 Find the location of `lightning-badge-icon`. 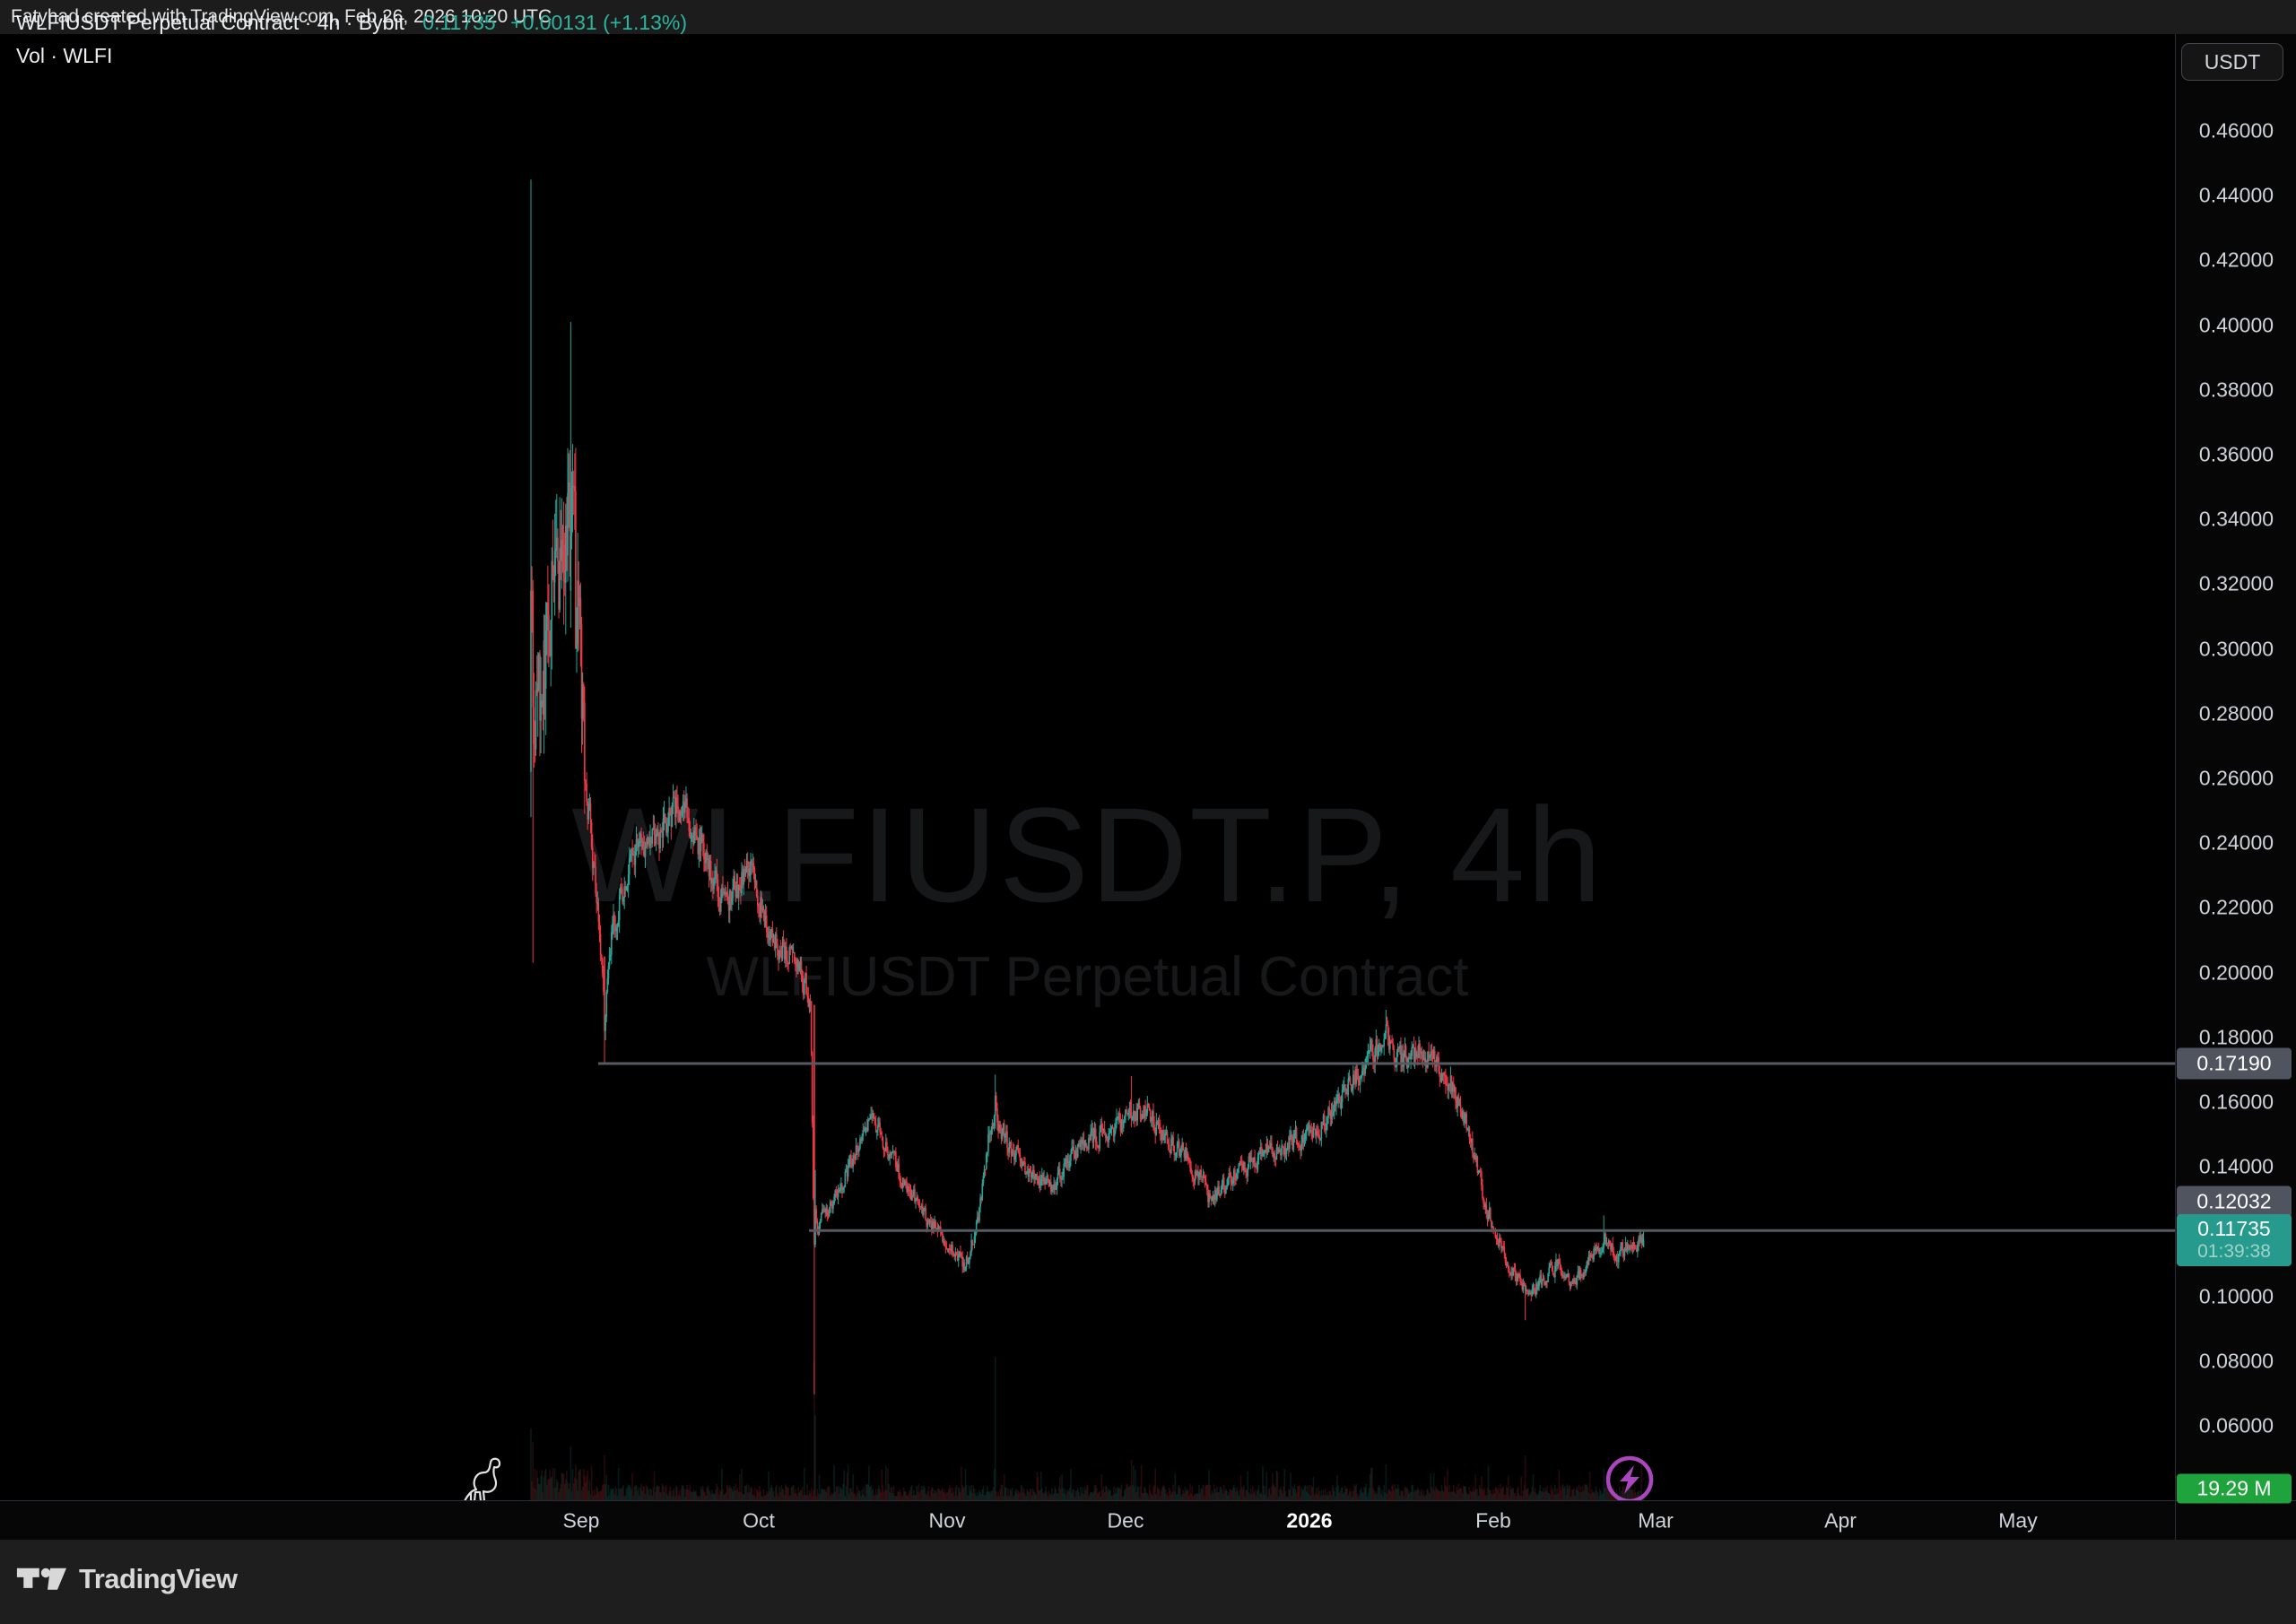

lightning-badge-icon is located at coordinates (1630, 1477).